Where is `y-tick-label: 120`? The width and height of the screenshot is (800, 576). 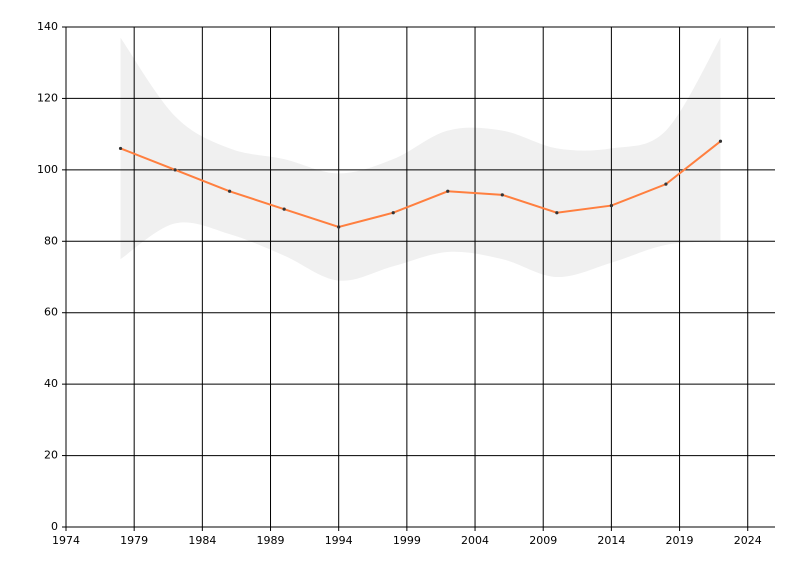 y-tick-label: 120 is located at coordinates (47, 97).